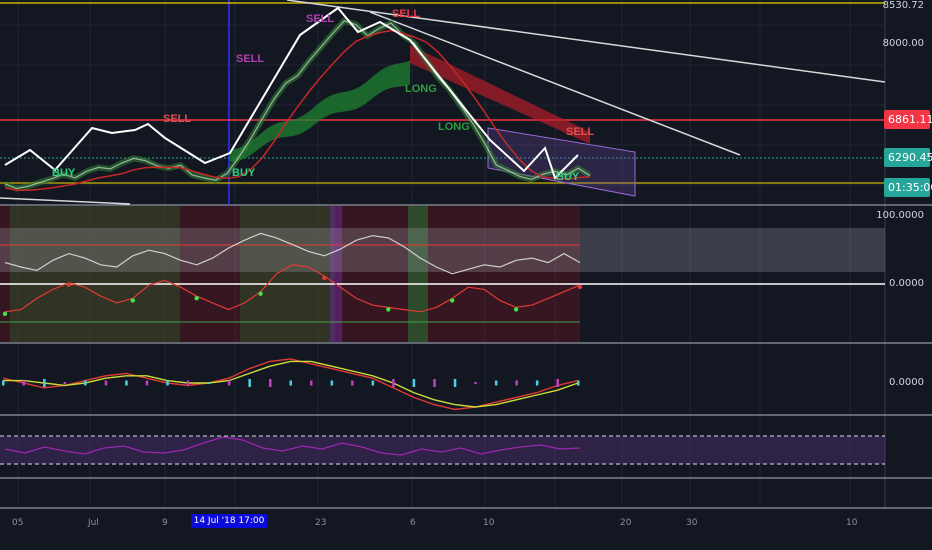  What do you see at coordinates (906, 283) in the screenshot?
I see `oscillator-axis-0: 0.0000` at bounding box center [906, 283].